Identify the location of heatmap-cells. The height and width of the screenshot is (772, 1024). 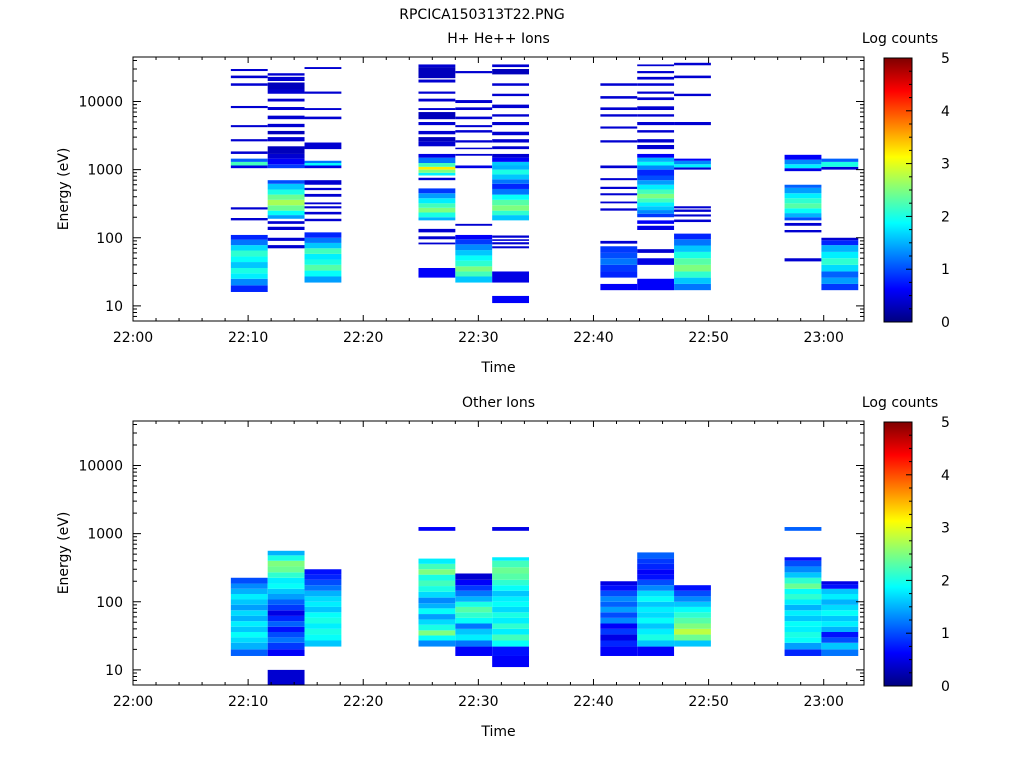
(544, 606).